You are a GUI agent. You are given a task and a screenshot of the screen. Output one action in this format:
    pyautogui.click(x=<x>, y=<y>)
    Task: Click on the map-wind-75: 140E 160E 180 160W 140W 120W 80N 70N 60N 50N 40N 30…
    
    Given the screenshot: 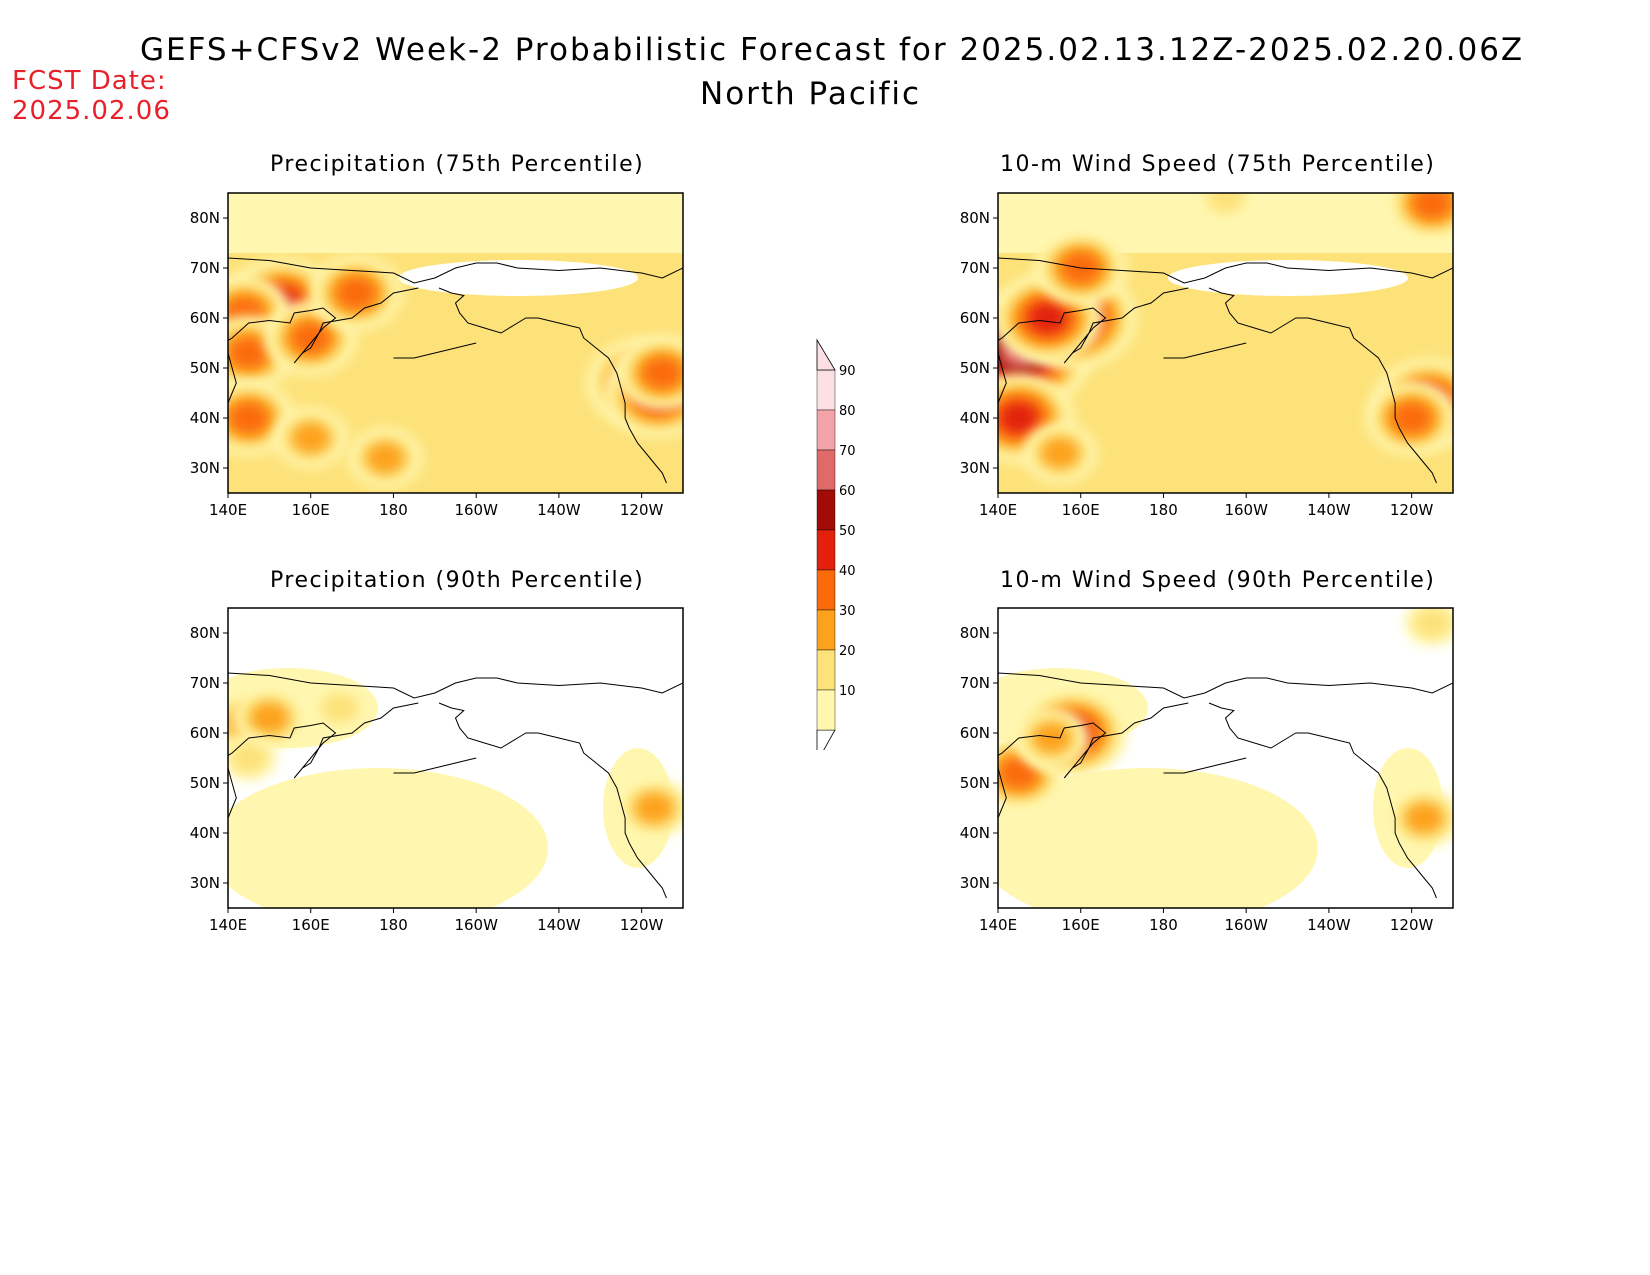 What is the action you would take?
    pyautogui.click(x=1200, y=355)
    